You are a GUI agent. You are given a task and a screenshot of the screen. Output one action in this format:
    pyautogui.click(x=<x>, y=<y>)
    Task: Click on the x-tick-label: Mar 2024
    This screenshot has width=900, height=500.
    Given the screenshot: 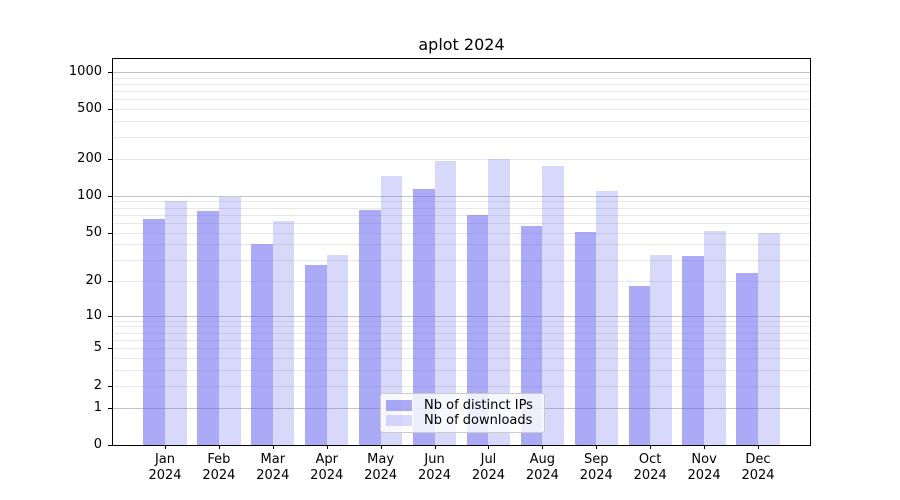 What is the action you would take?
    pyautogui.click(x=273, y=467)
    